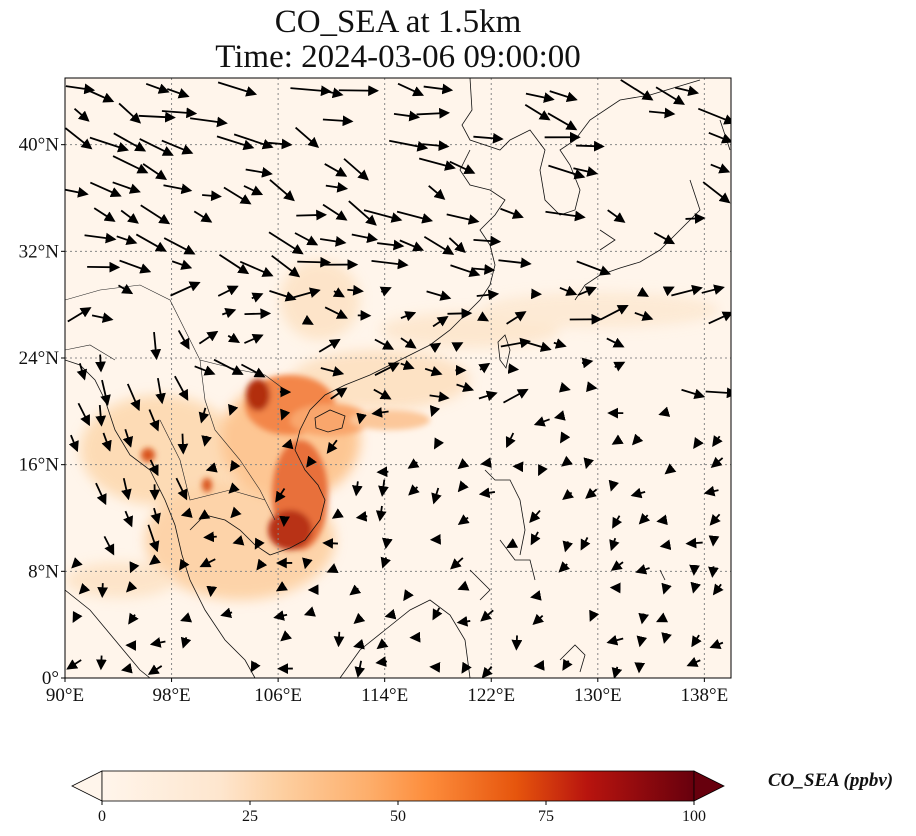 The width and height of the screenshot is (916, 836). Describe the element at coordinates (39, 358) in the screenshot. I see `lat-tick-label: 24°N` at that location.